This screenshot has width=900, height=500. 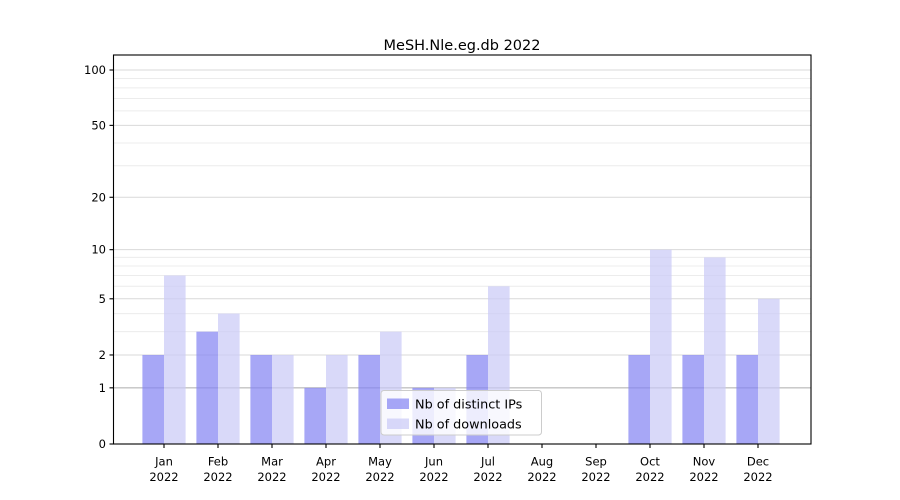 I want to click on legend-box, so click(x=461, y=413).